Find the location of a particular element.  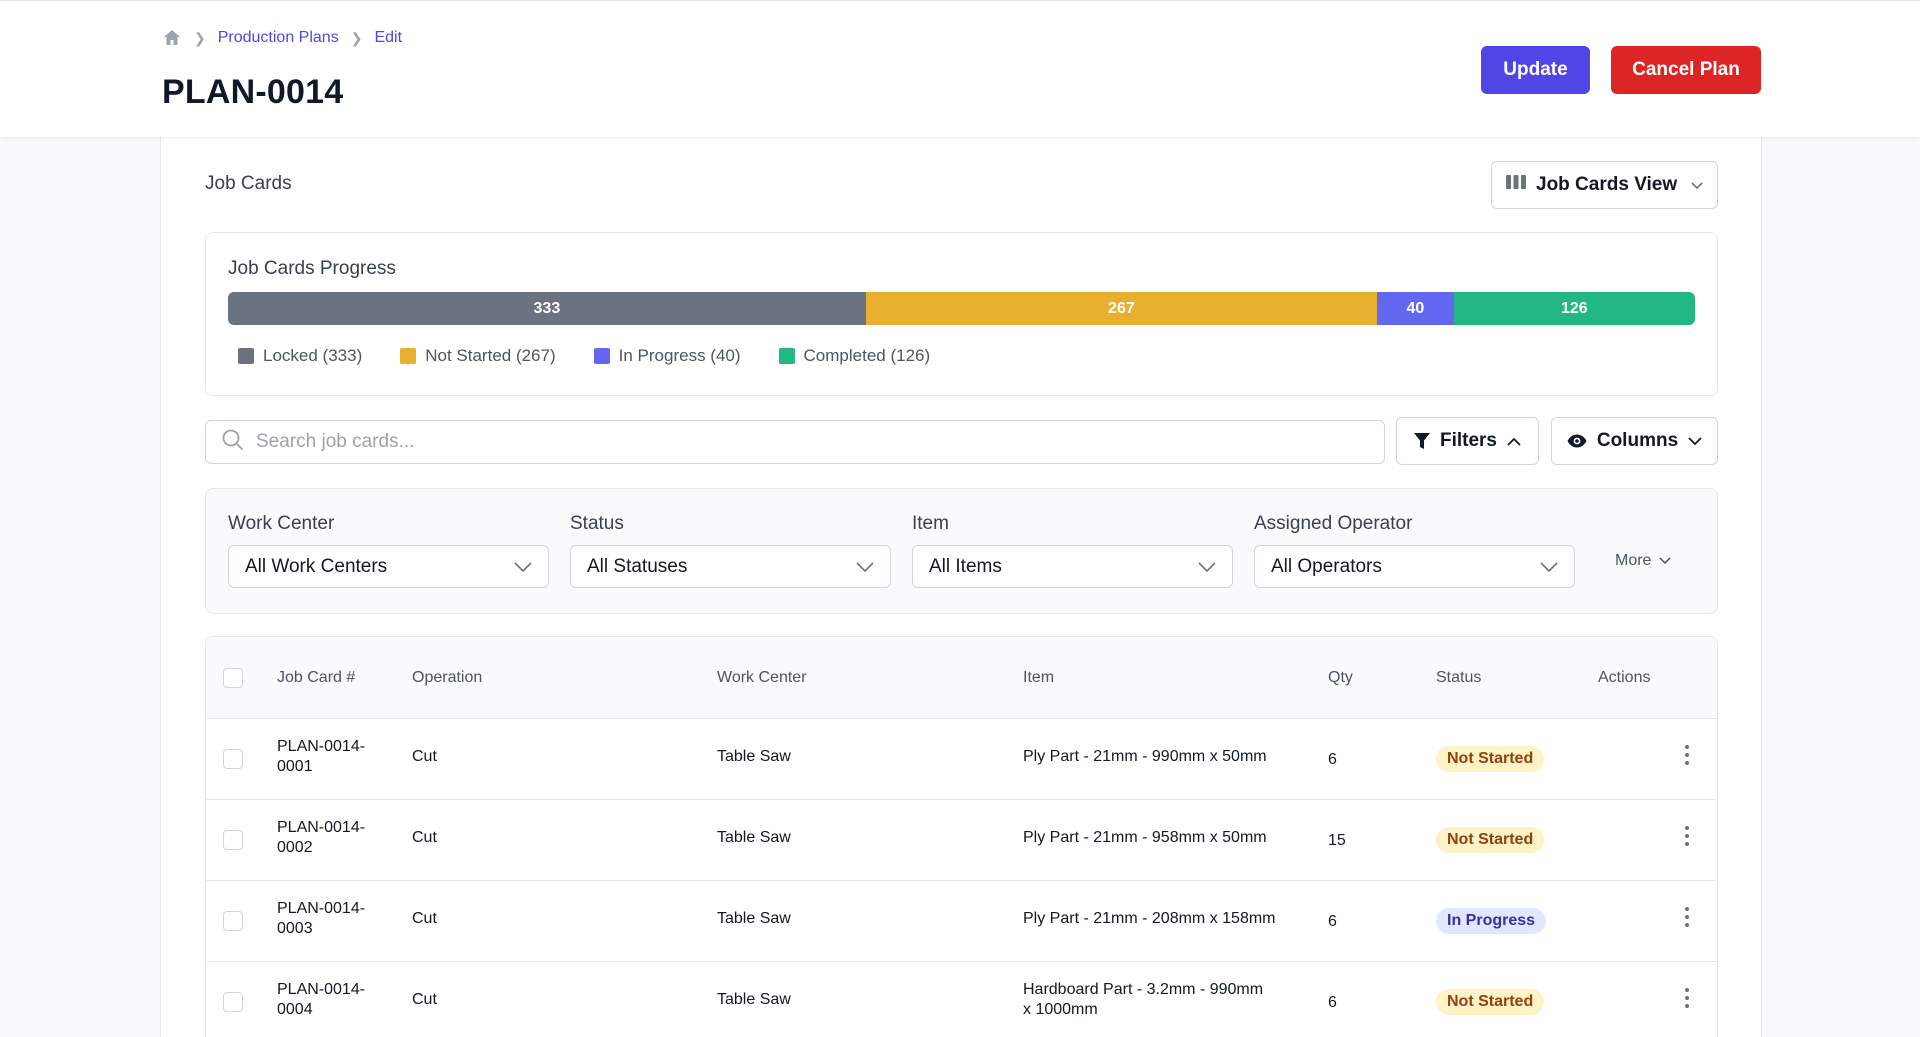

status-select: All Statuses is located at coordinates (730, 566).